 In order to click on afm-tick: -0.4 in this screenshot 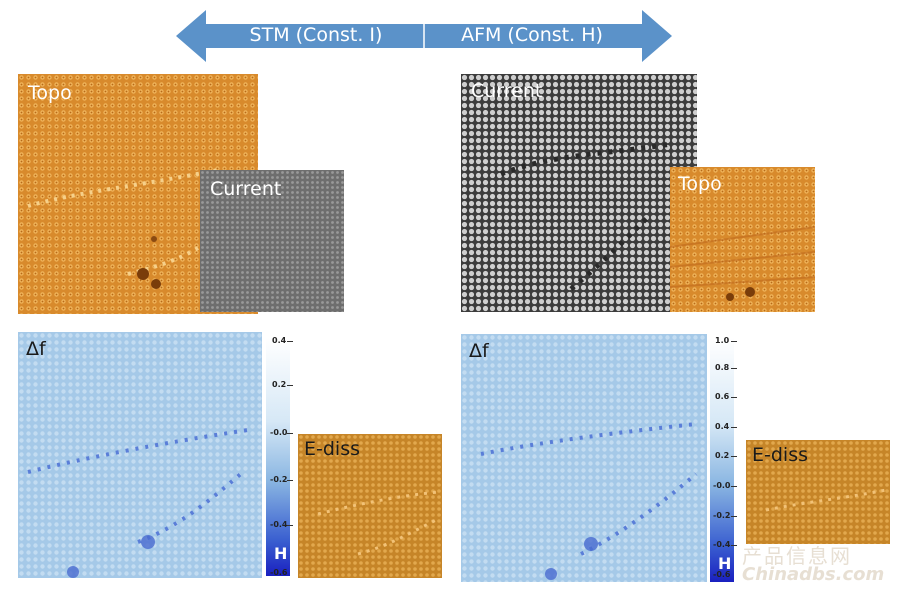, I will do `click(722, 544)`.